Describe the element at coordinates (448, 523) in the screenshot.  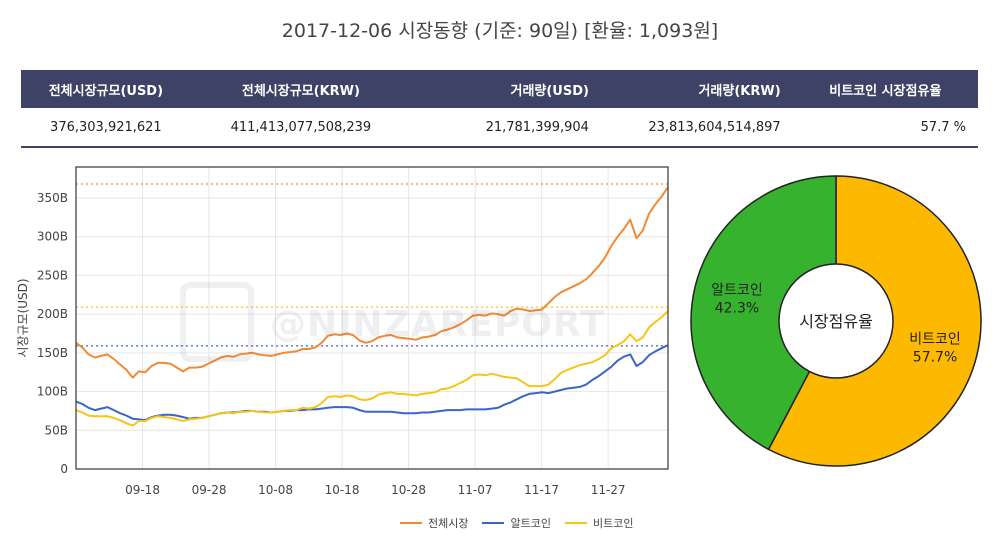
I see `legend-label-total: 전체시장` at that location.